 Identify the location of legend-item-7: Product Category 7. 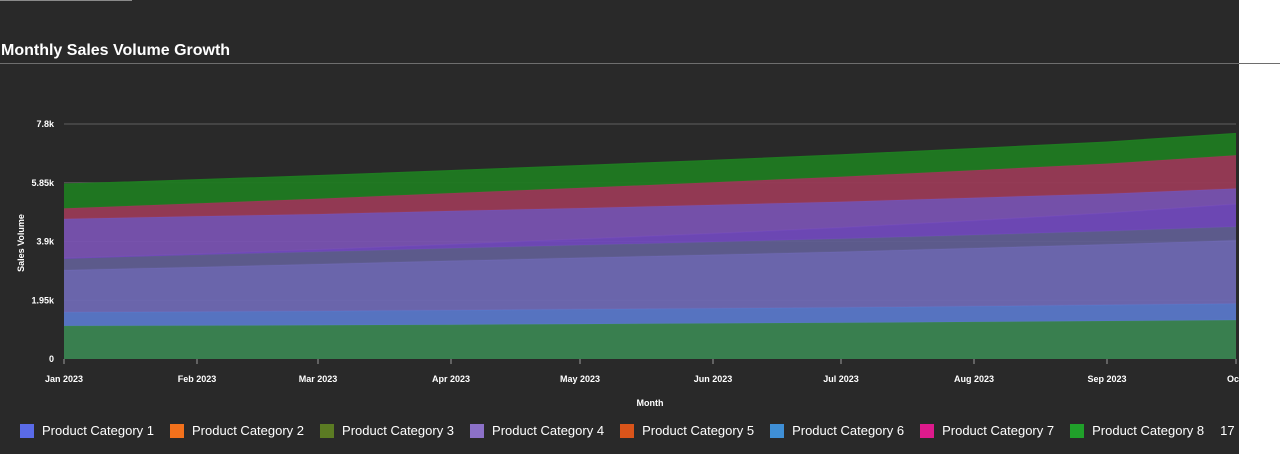
(987, 430).